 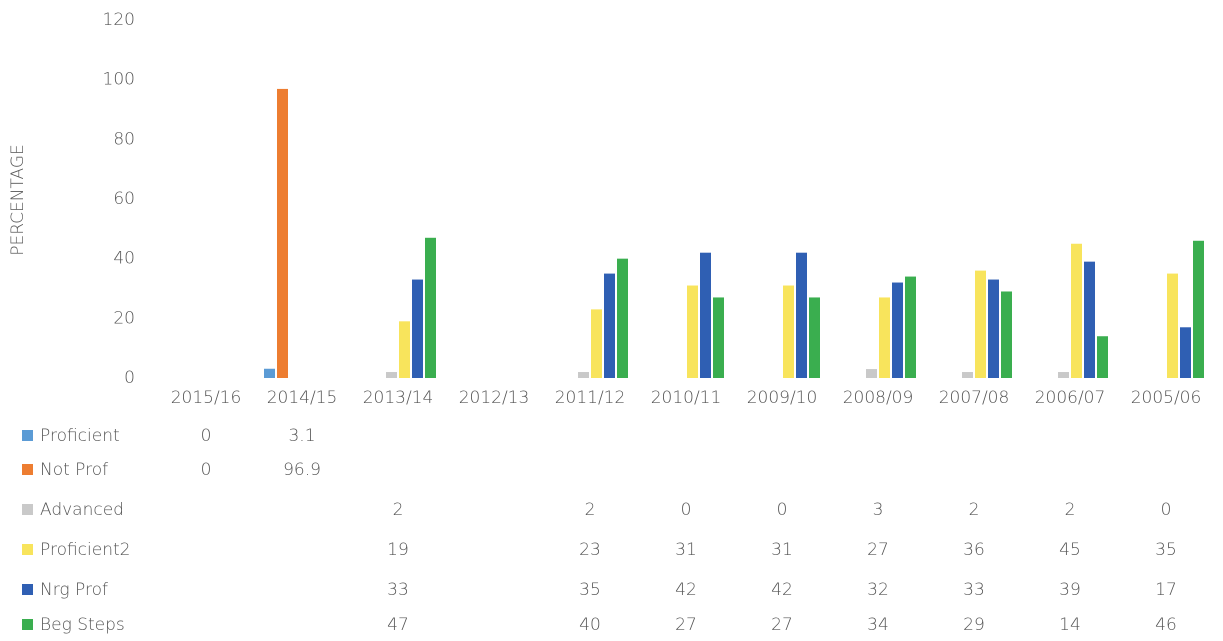 What do you see at coordinates (124, 139) in the screenshot?
I see `y-tick-label: 80` at bounding box center [124, 139].